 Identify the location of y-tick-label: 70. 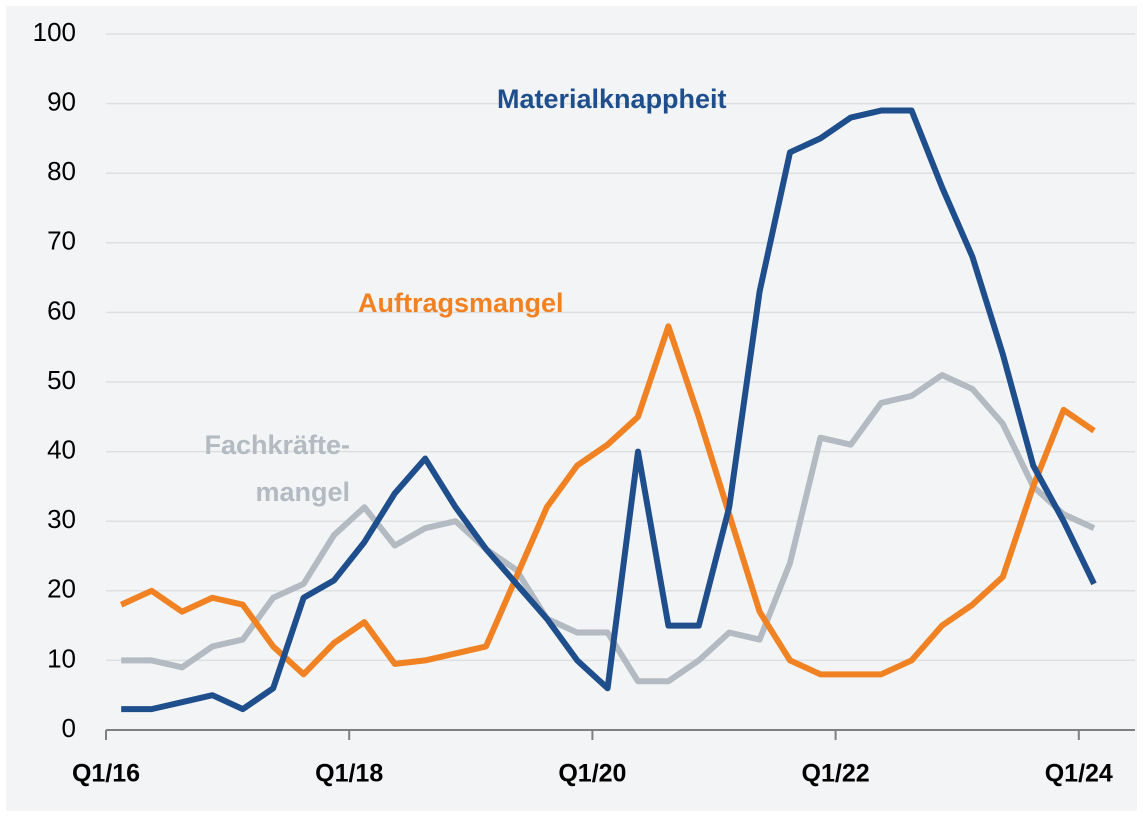
(61, 241).